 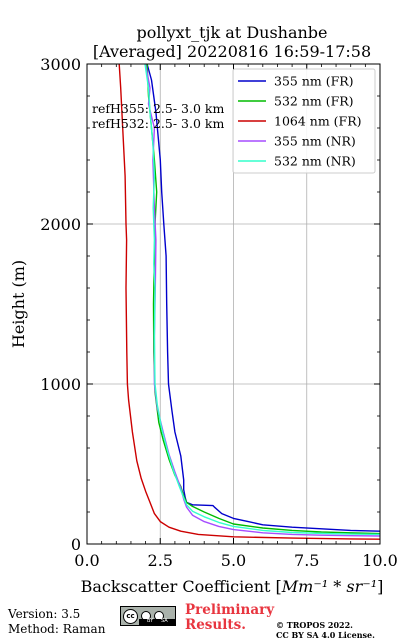 I want to click on chart-title-line-1: pollyxt_tjk at Dushanbe, so click(x=231, y=32).